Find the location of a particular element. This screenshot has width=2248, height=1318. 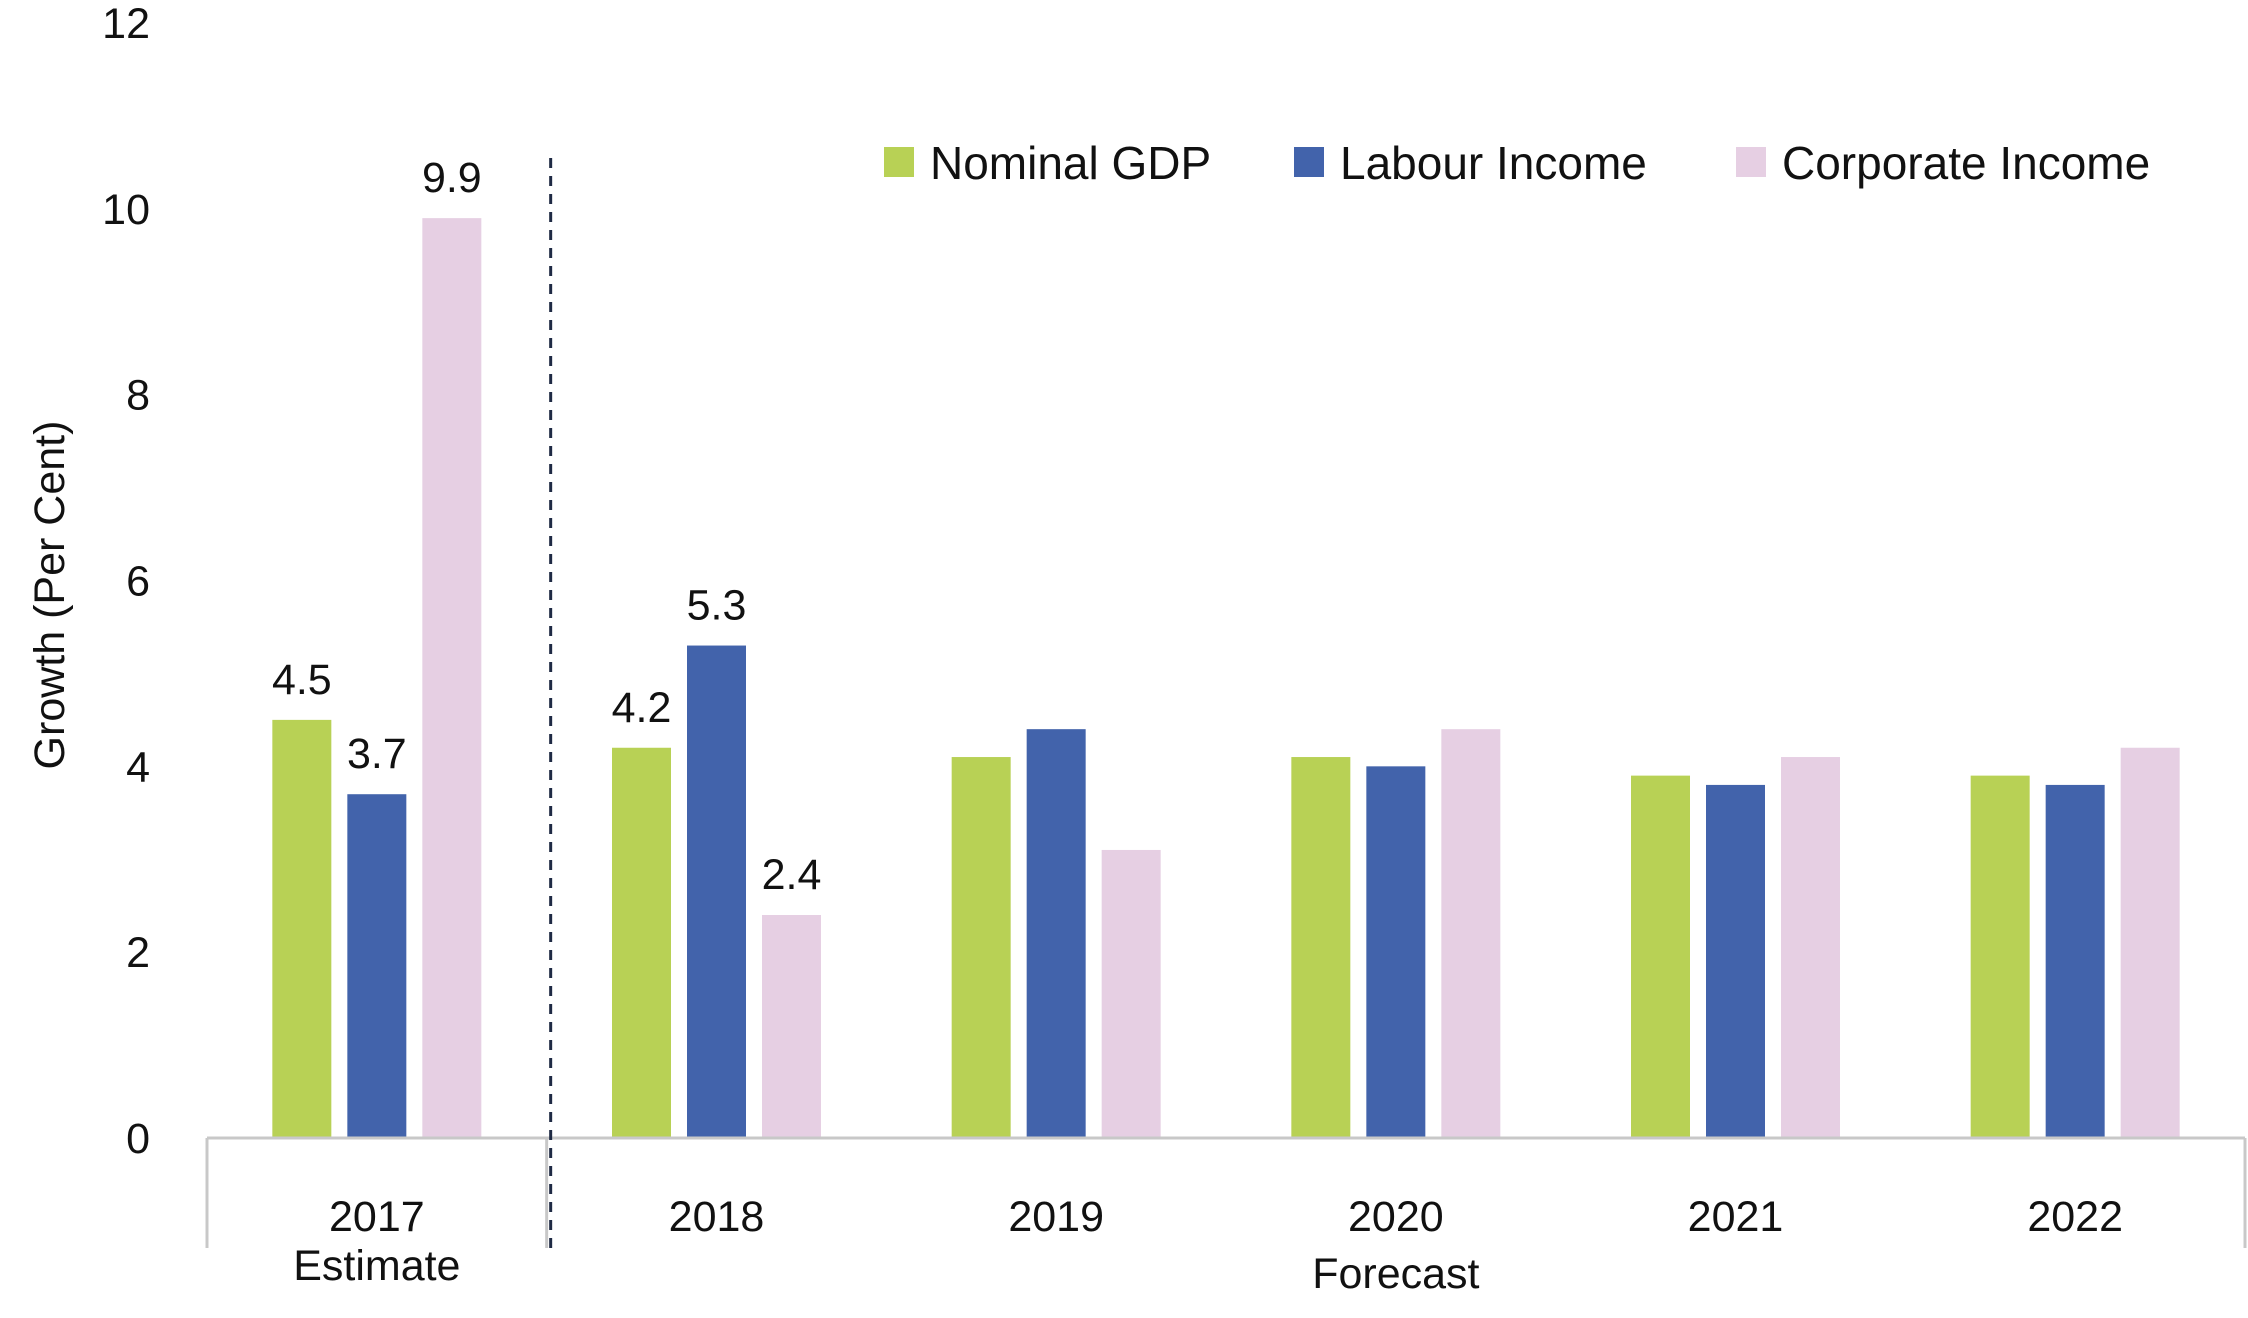

x-axis is located at coordinates (1226, 1192).